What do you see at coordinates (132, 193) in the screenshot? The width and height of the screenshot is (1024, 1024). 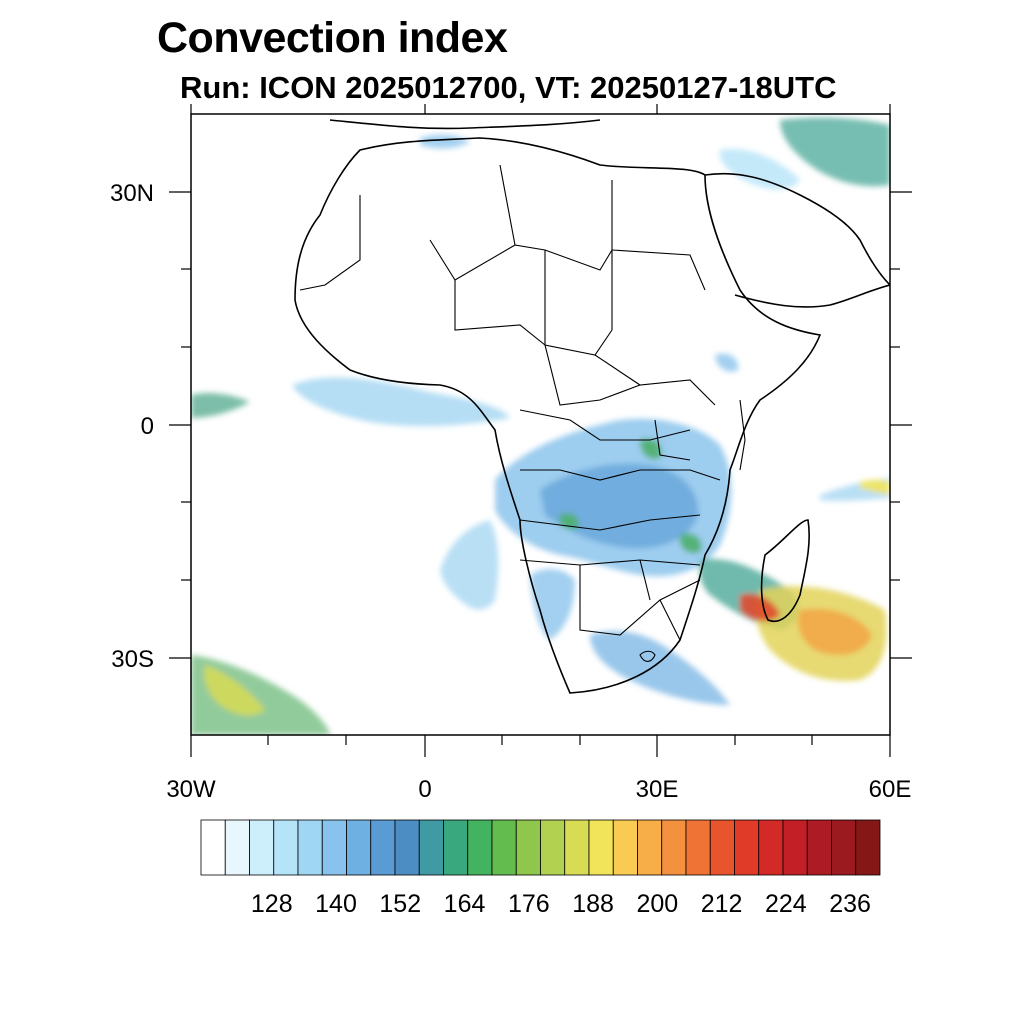 I see `y-tick-label: 30N` at bounding box center [132, 193].